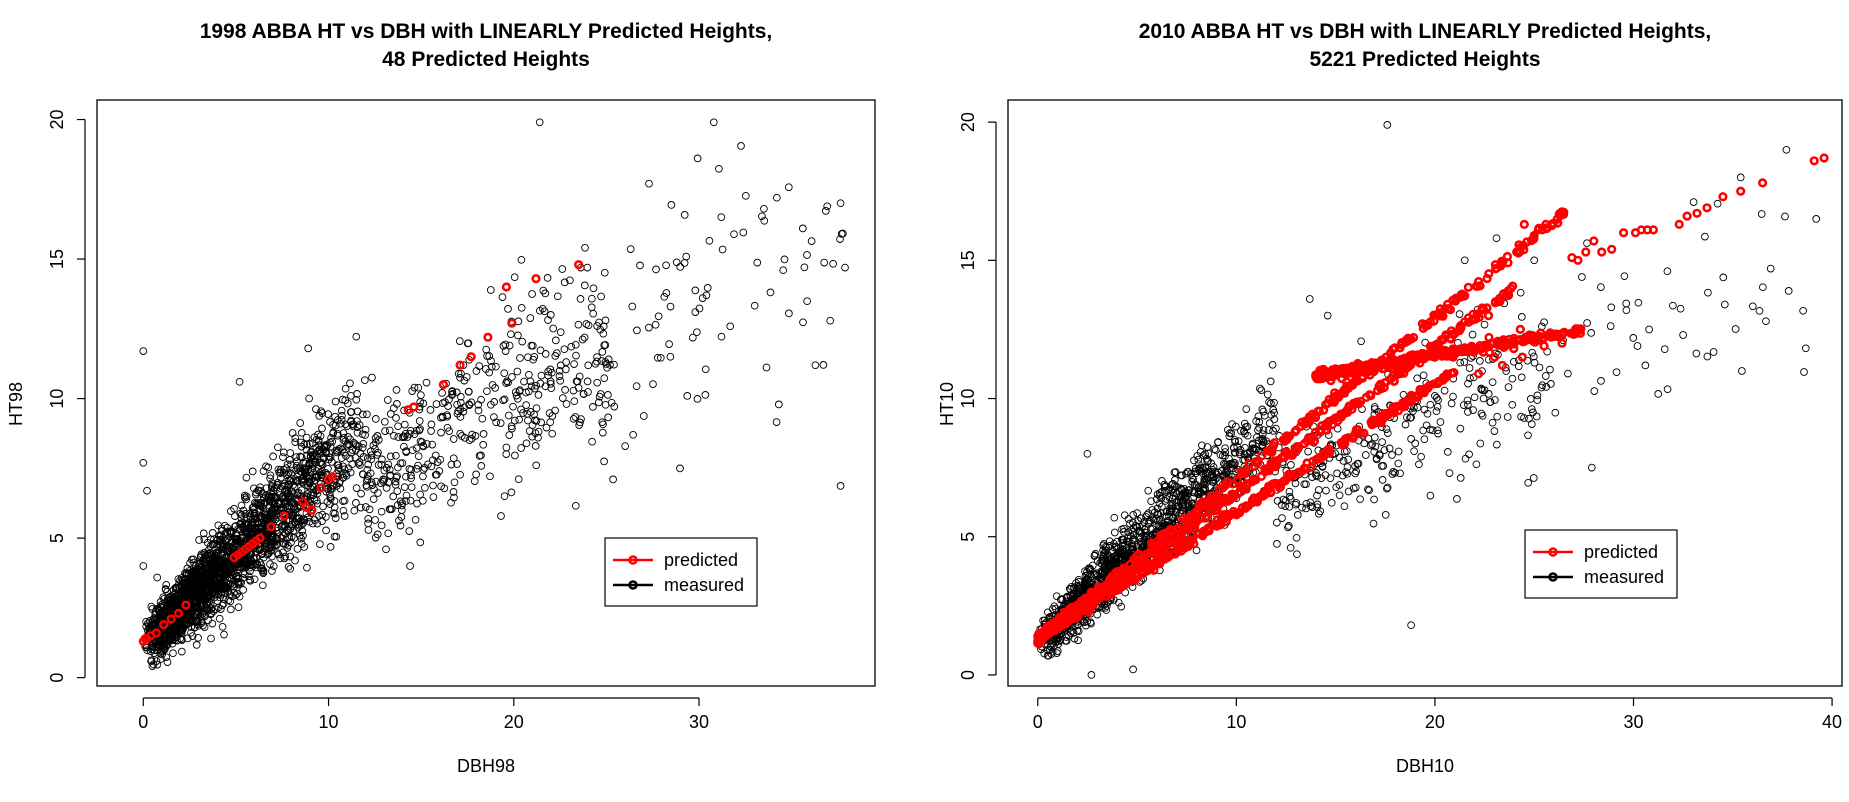  I want to click on predicted-point, so click(512, 323).